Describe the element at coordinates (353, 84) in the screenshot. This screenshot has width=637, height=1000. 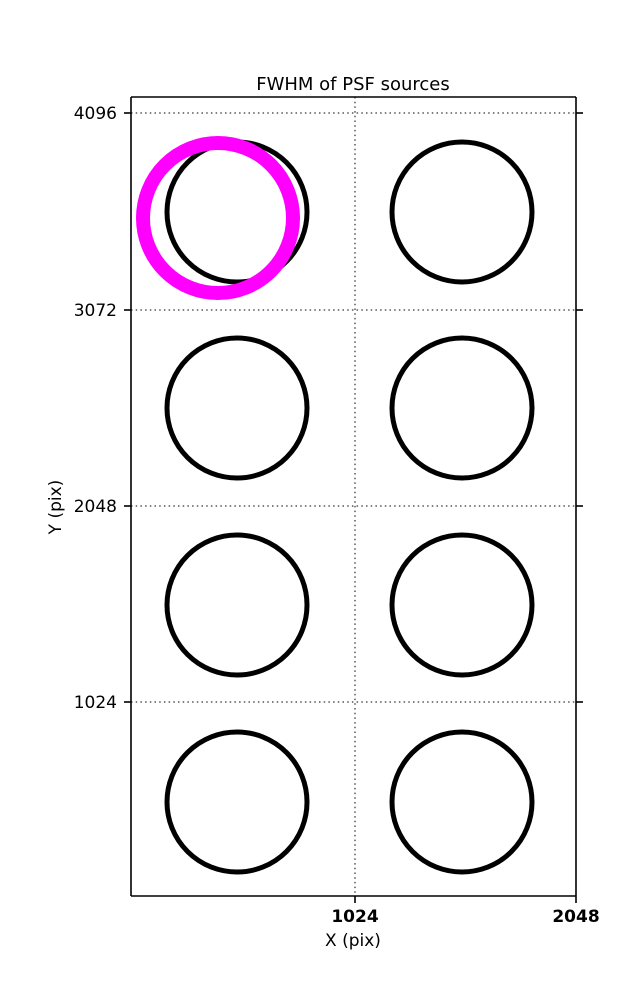
I see `page-title: FWHM of PSF sources` at that location.